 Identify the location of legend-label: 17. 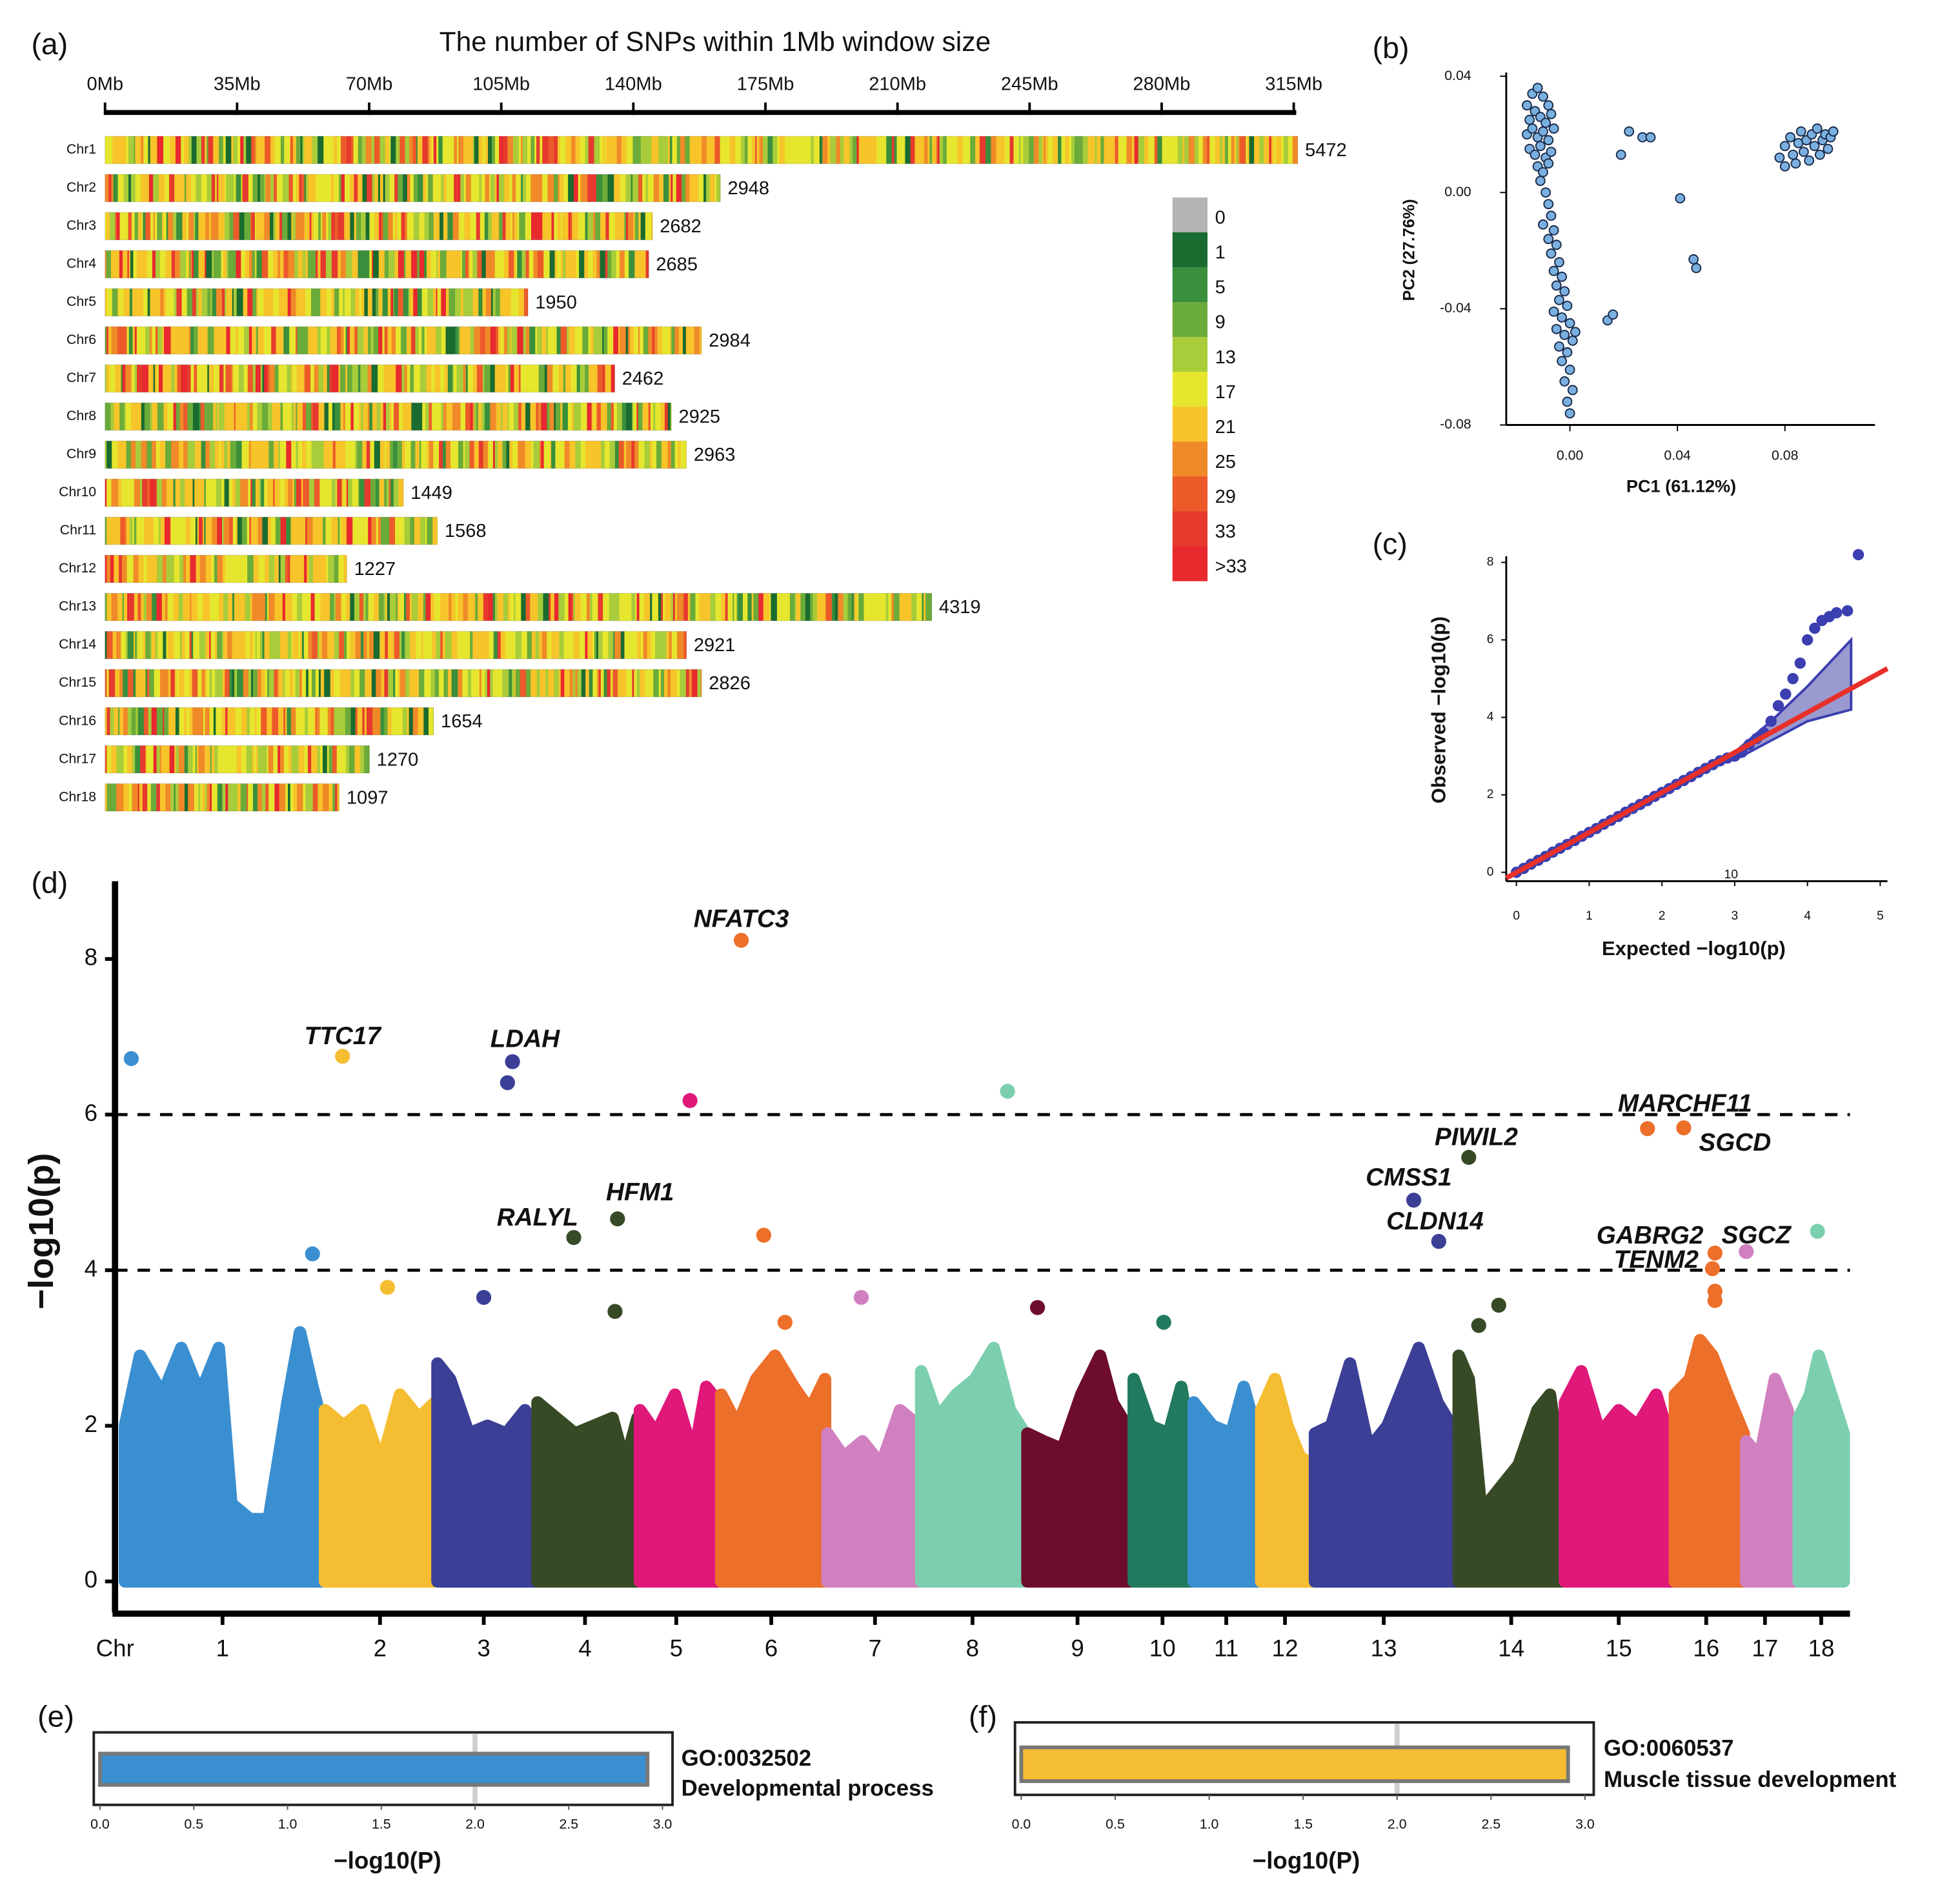
(1225, 392).